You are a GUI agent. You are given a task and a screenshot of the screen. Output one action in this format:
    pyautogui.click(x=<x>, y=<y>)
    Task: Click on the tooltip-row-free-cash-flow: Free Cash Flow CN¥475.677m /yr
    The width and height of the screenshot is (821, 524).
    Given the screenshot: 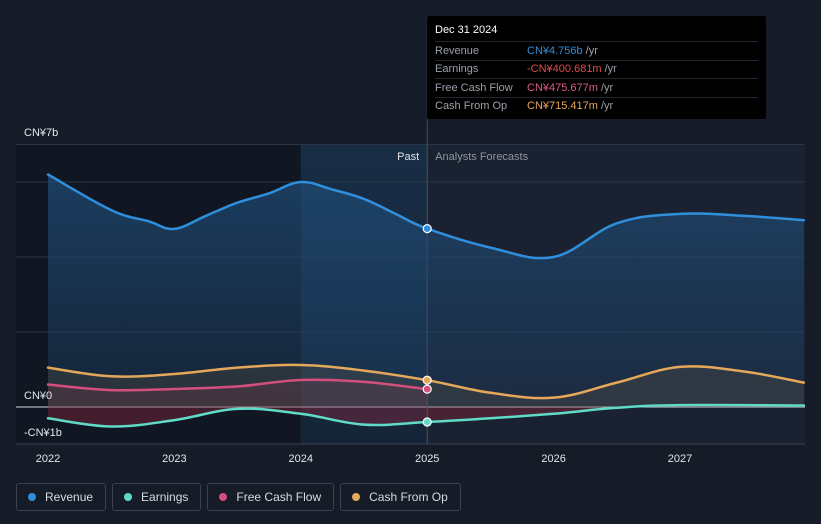 What is the action you would take?
    pyautogui.click(x=596, y=87)
    